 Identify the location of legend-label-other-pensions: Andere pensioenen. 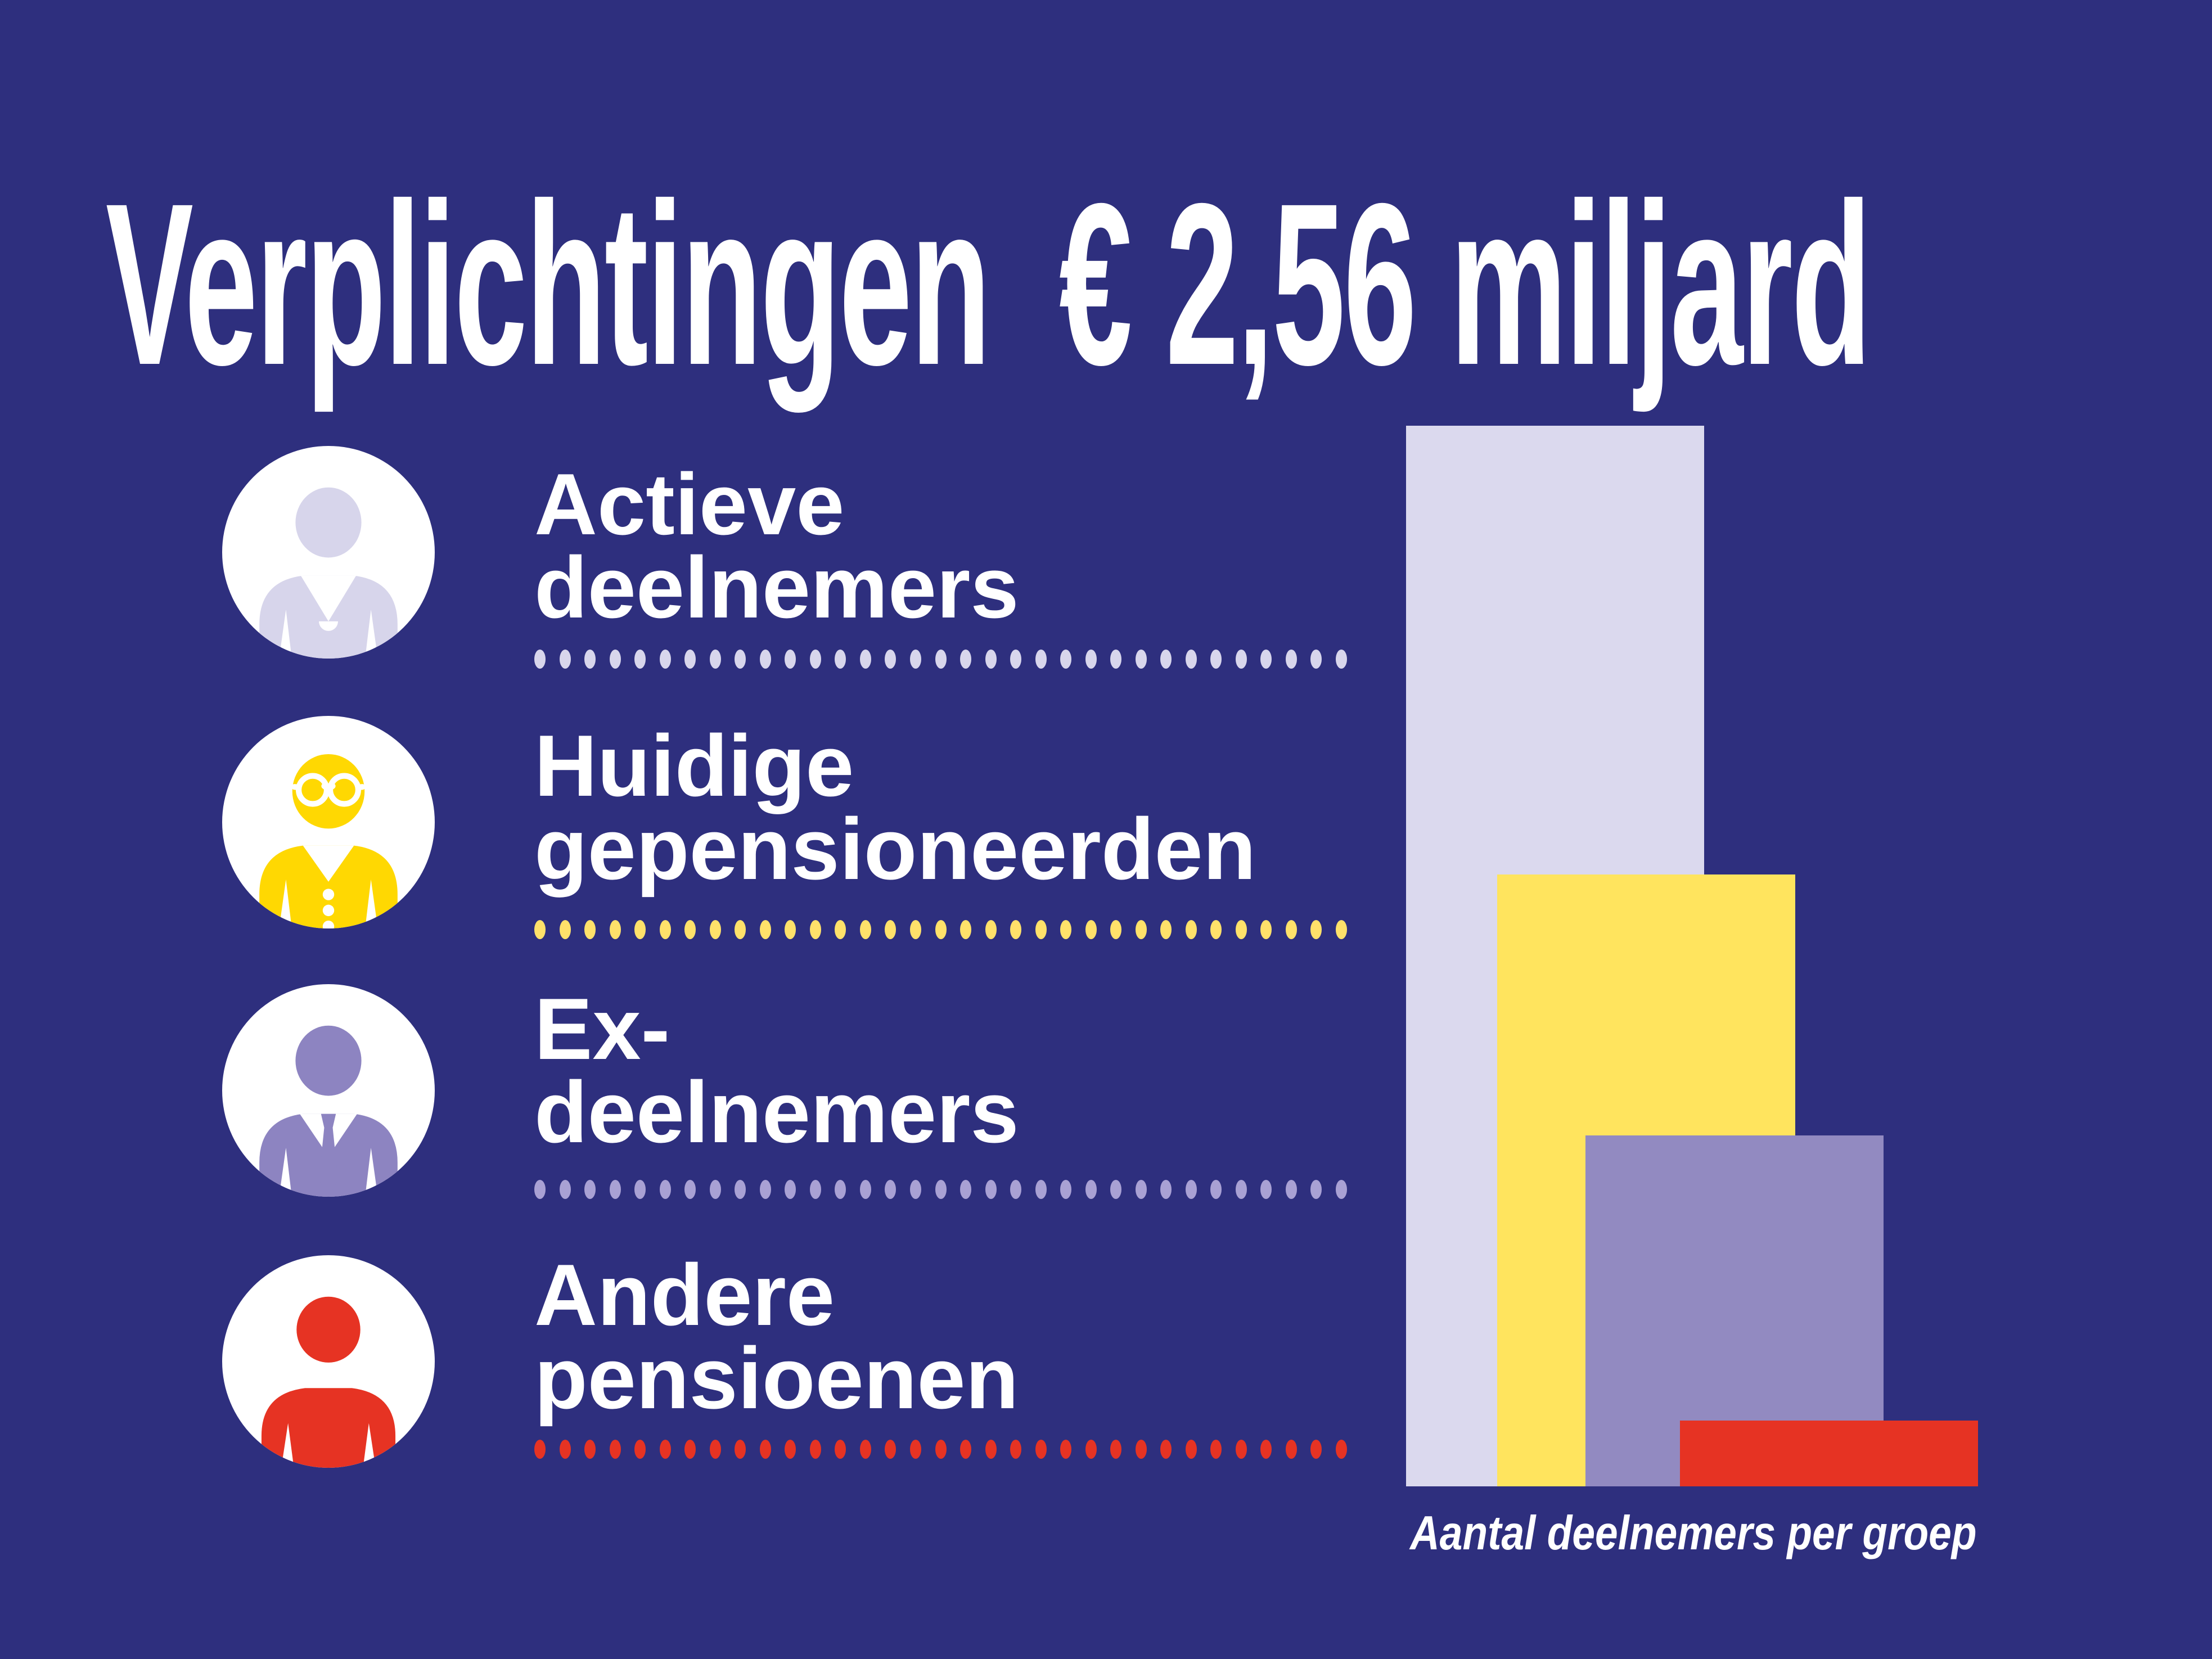
(776, 1336).